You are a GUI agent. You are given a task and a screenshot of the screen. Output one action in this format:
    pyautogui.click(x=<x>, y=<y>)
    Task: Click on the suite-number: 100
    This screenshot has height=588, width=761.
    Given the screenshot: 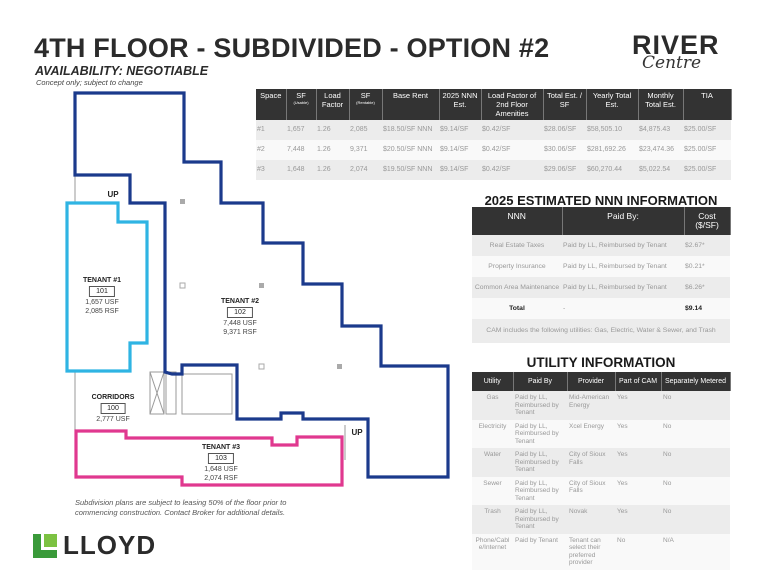 What is the action you would take?
    pyautogui.click(x=113, y=408)
    